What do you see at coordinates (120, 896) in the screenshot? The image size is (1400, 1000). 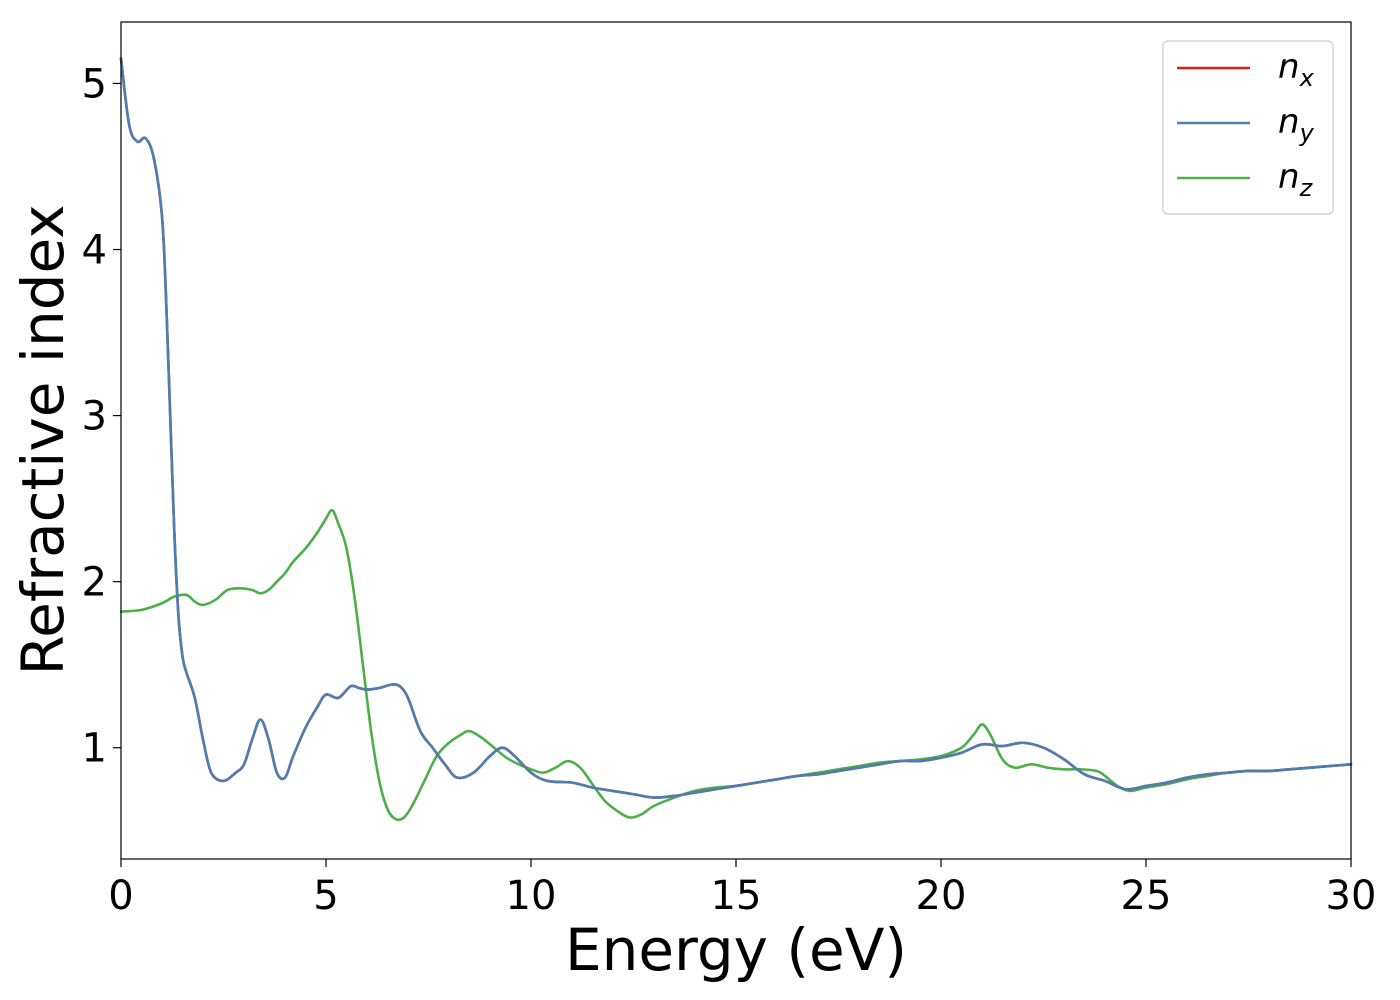 I see `x-tick-label: 0` at bounding box center [120, 896].